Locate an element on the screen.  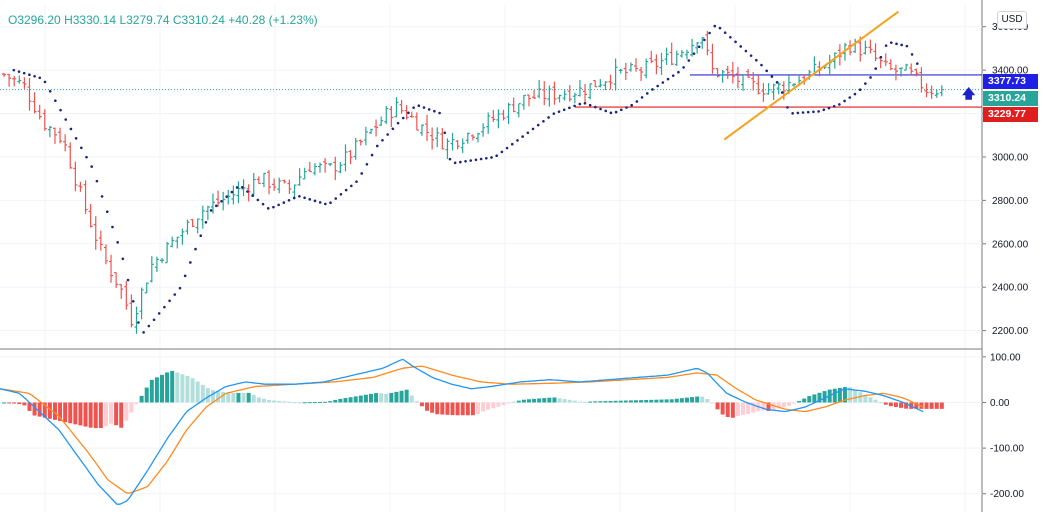
up-arrow-icon: 🡅 is located at coordinates (969, 93).